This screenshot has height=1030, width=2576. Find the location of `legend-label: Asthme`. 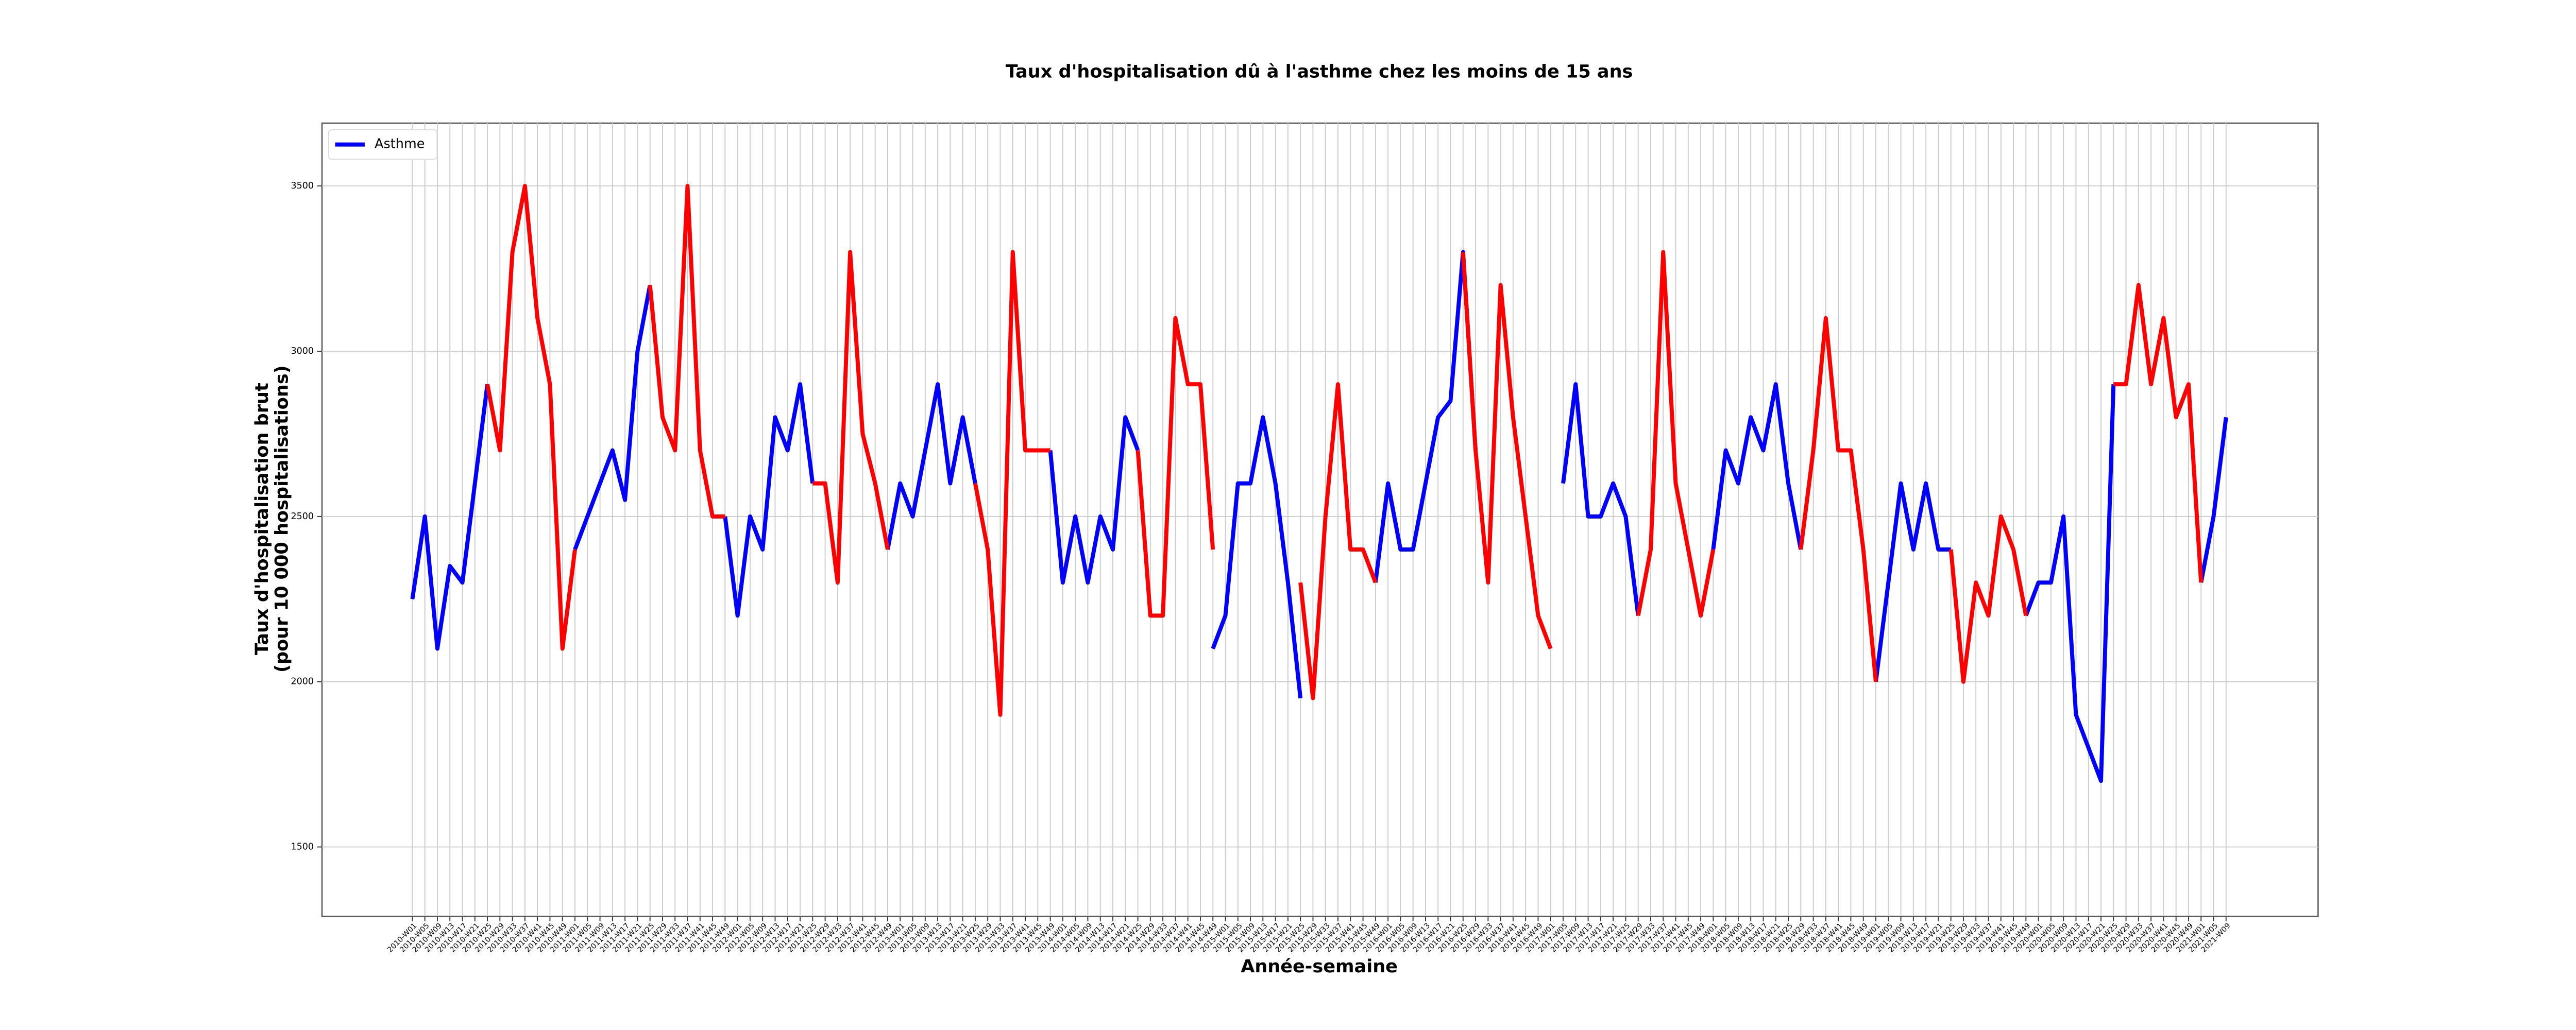

legend-label: Asthme is located at coordinates (400, 144).